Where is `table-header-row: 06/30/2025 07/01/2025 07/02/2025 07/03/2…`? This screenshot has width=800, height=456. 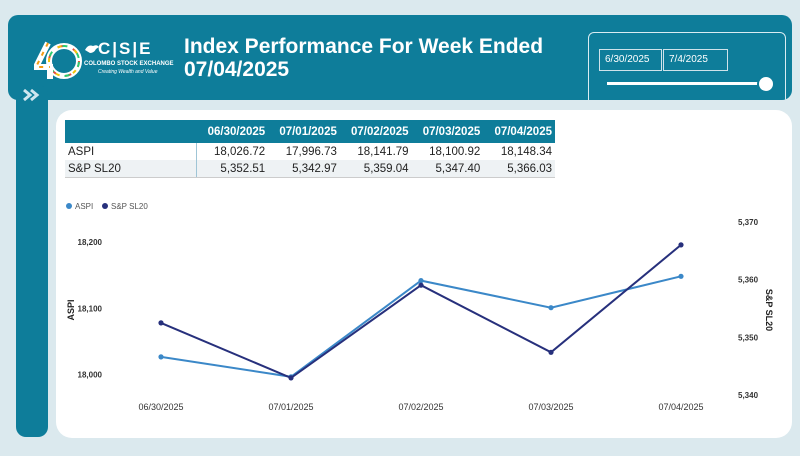 table-header-row: 06/30/2025 07/01/2025 07/02/2025 07/03/2… is located at coordinates (310, 131).